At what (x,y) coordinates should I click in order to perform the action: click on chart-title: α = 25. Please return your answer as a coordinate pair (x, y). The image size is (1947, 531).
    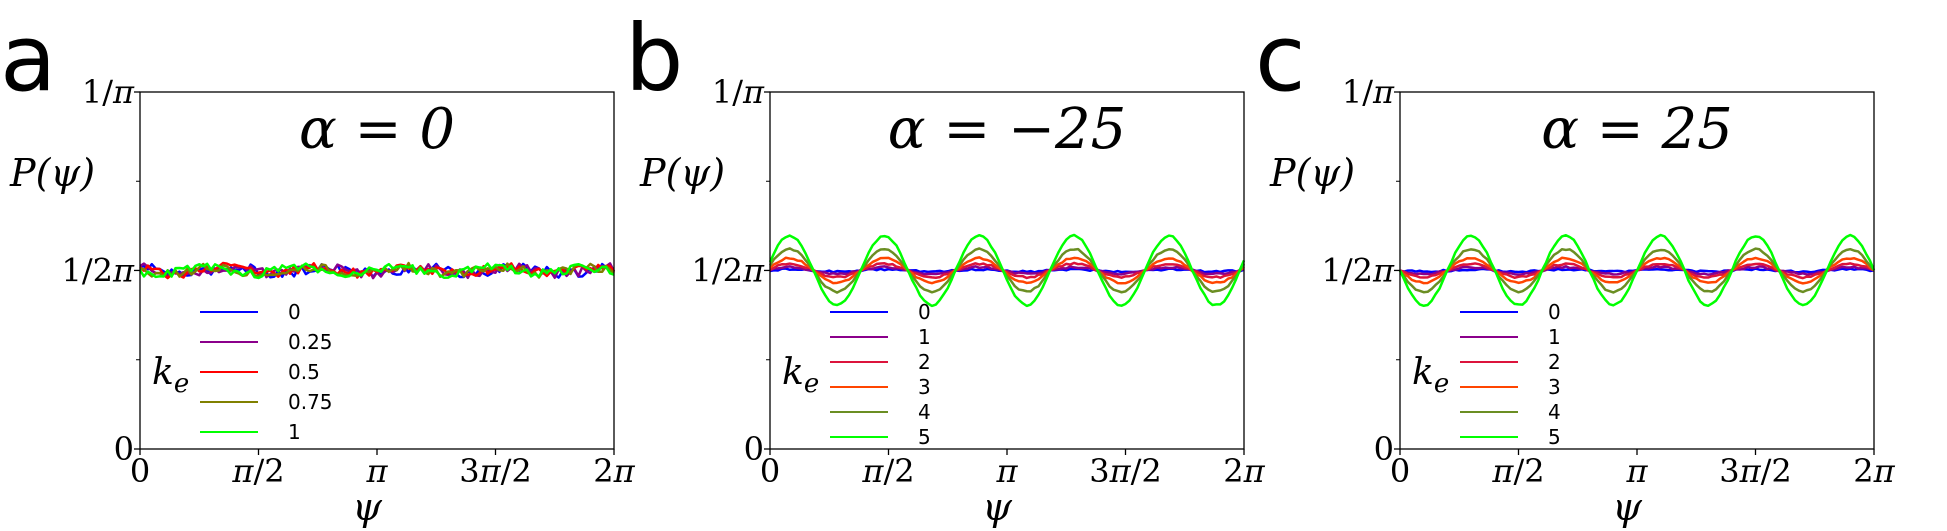
    Looking at the image, I should click on (1637, 129).